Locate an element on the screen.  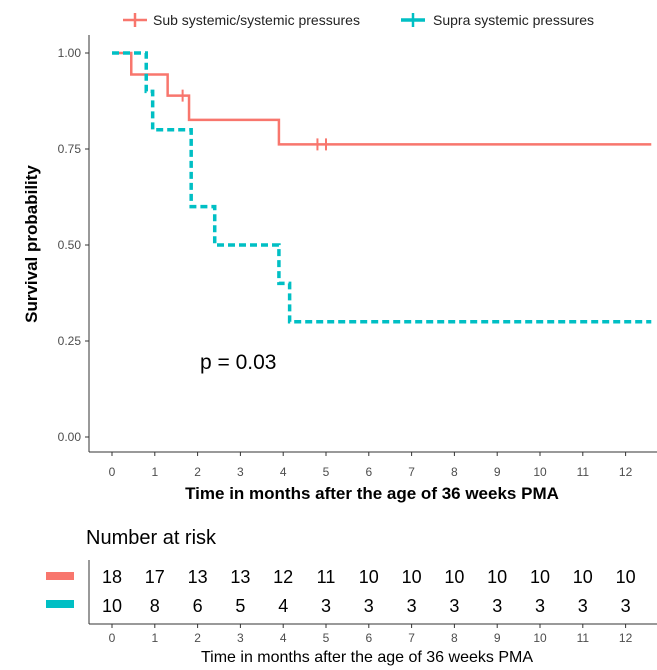
risk-x-tick-label: 6 is located at coordinates (368, 638).